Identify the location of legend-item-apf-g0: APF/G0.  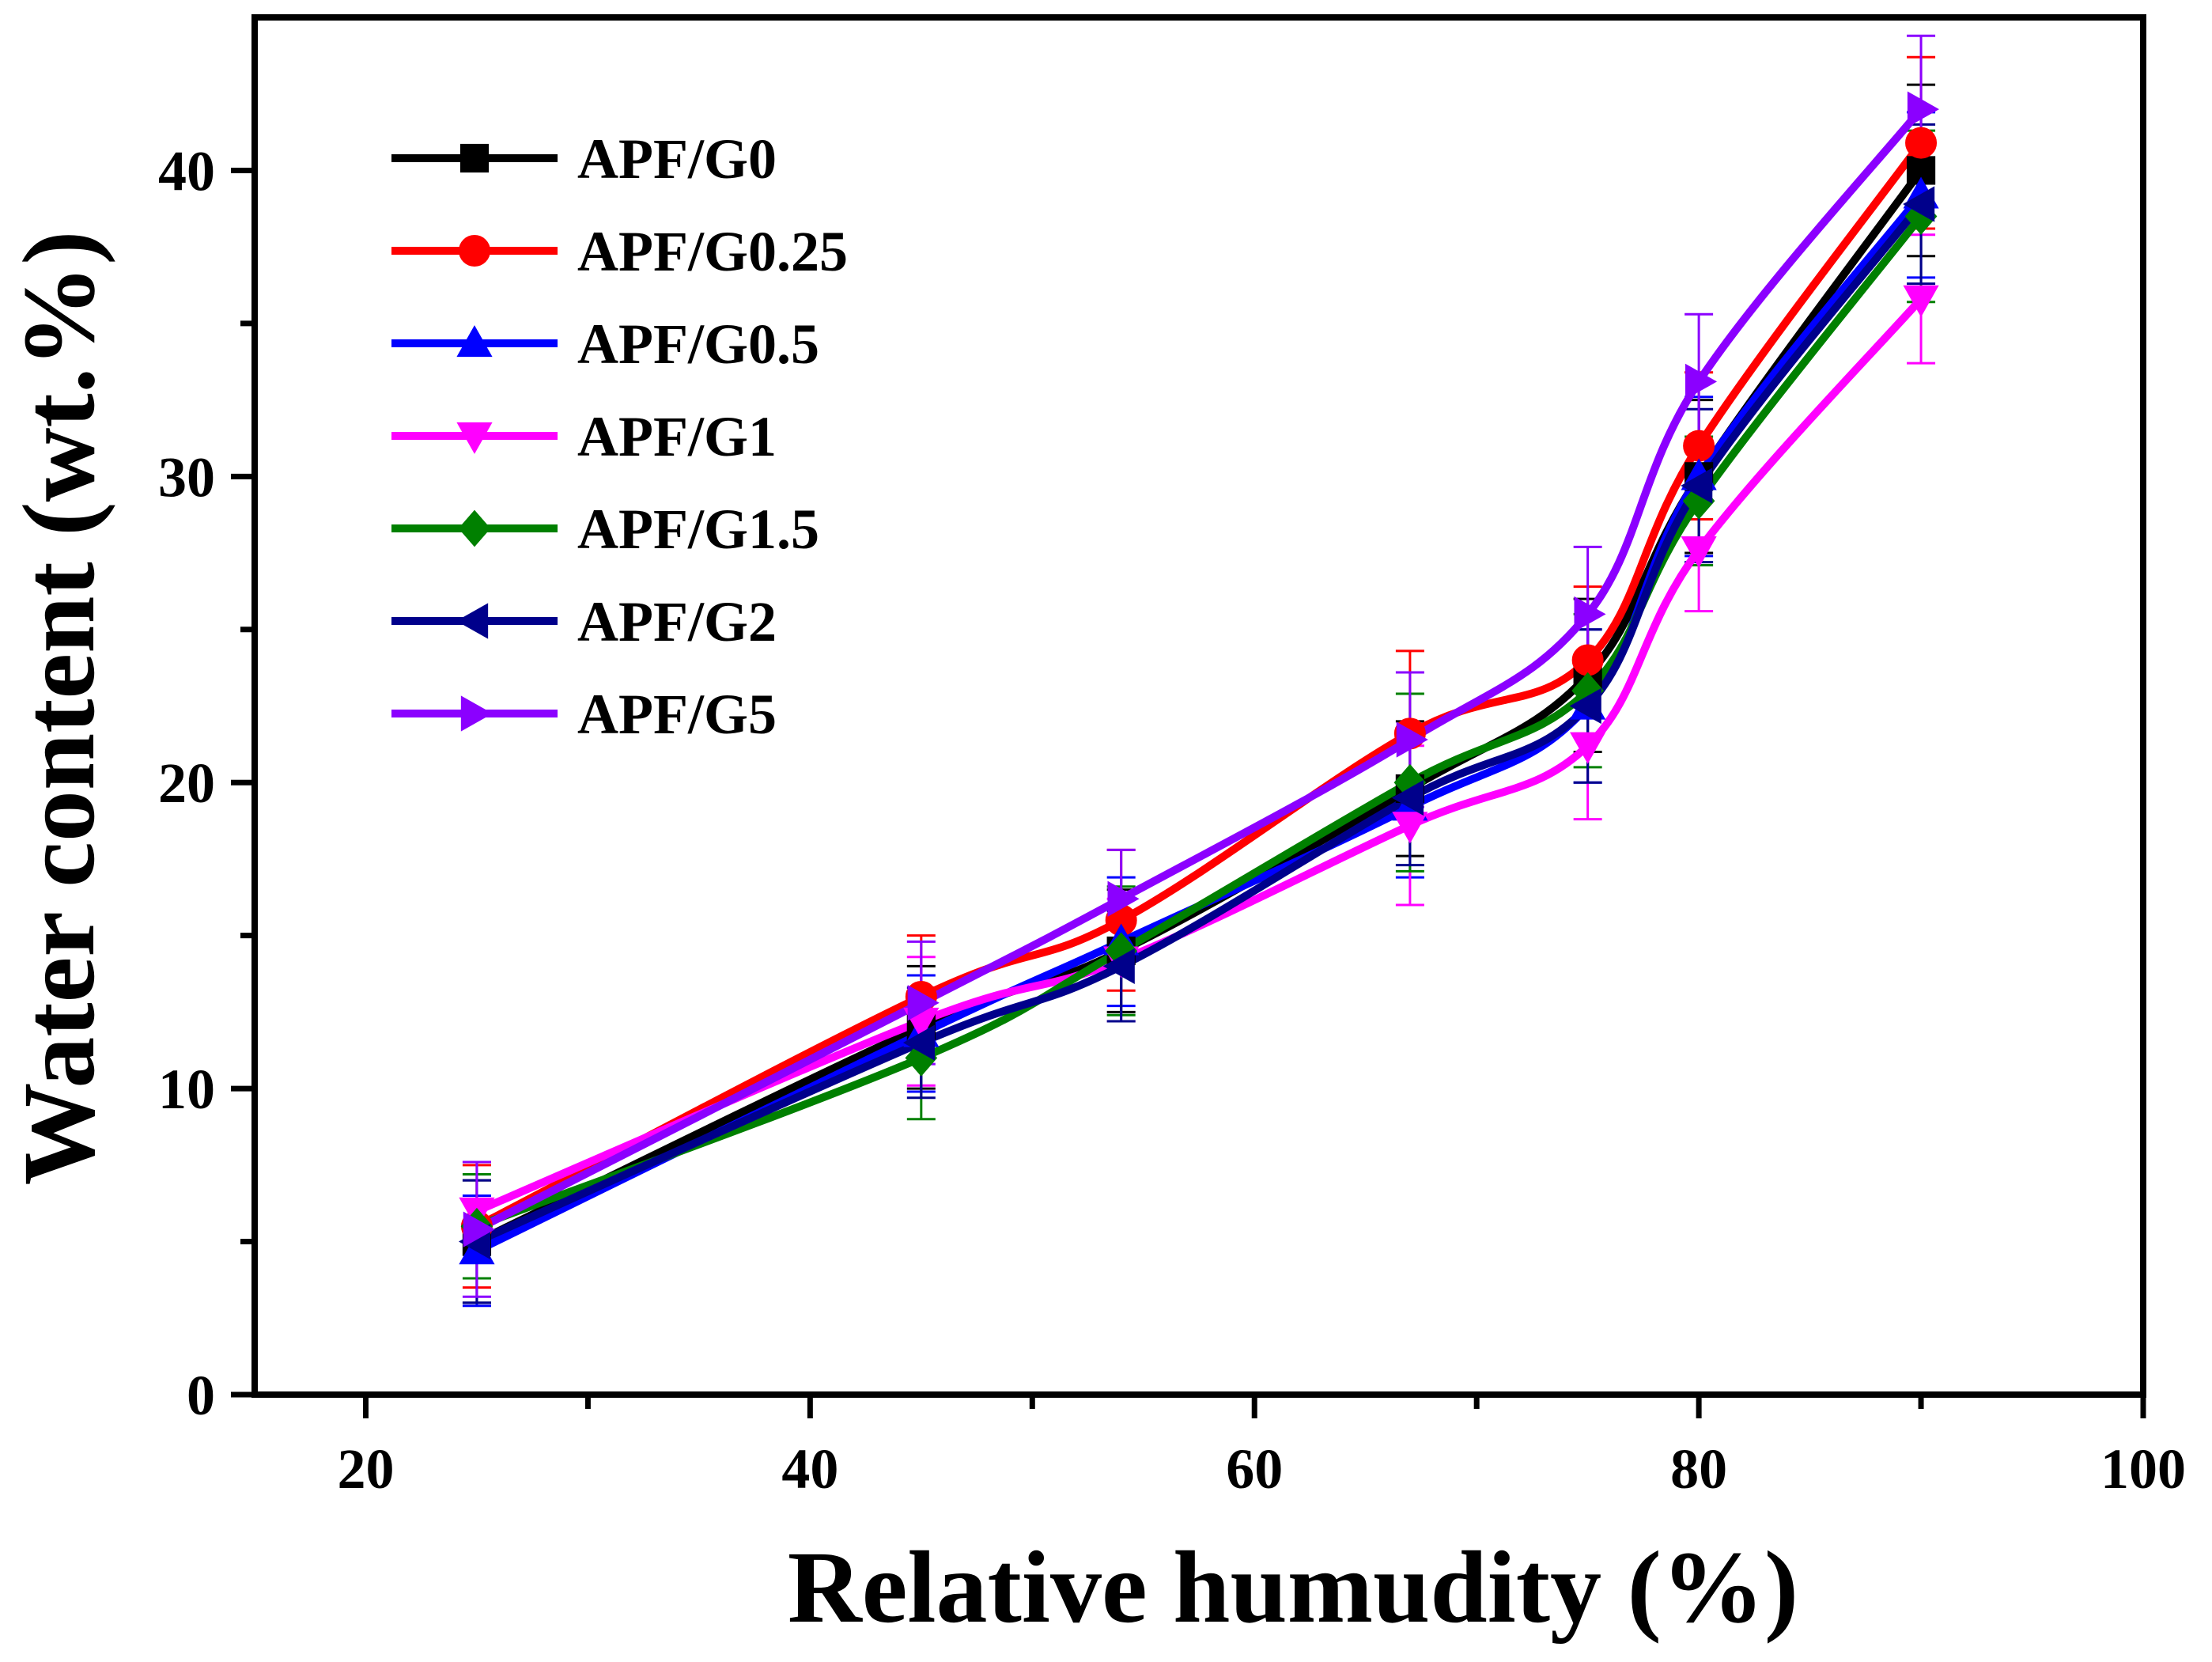
(584, 159).